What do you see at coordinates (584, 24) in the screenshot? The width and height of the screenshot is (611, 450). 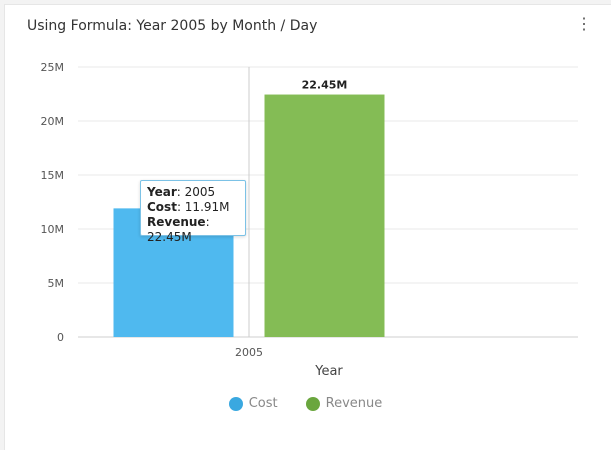 I see `more-vertical-icon: ⋮` at bounding box center [584, 24].